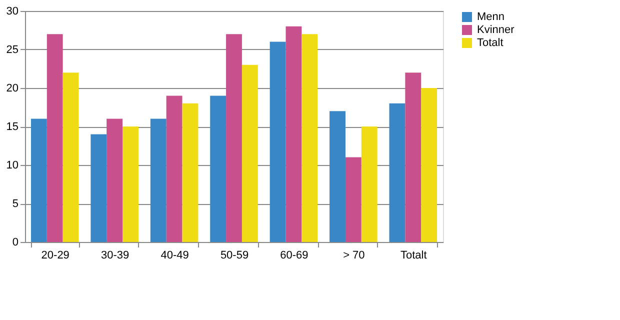 This screenshot has width=620, height=320. What do you see at coordinates (15, 242) in the screenshot?
I see `y-tick-label: 0` at bounding box center [15, 242].